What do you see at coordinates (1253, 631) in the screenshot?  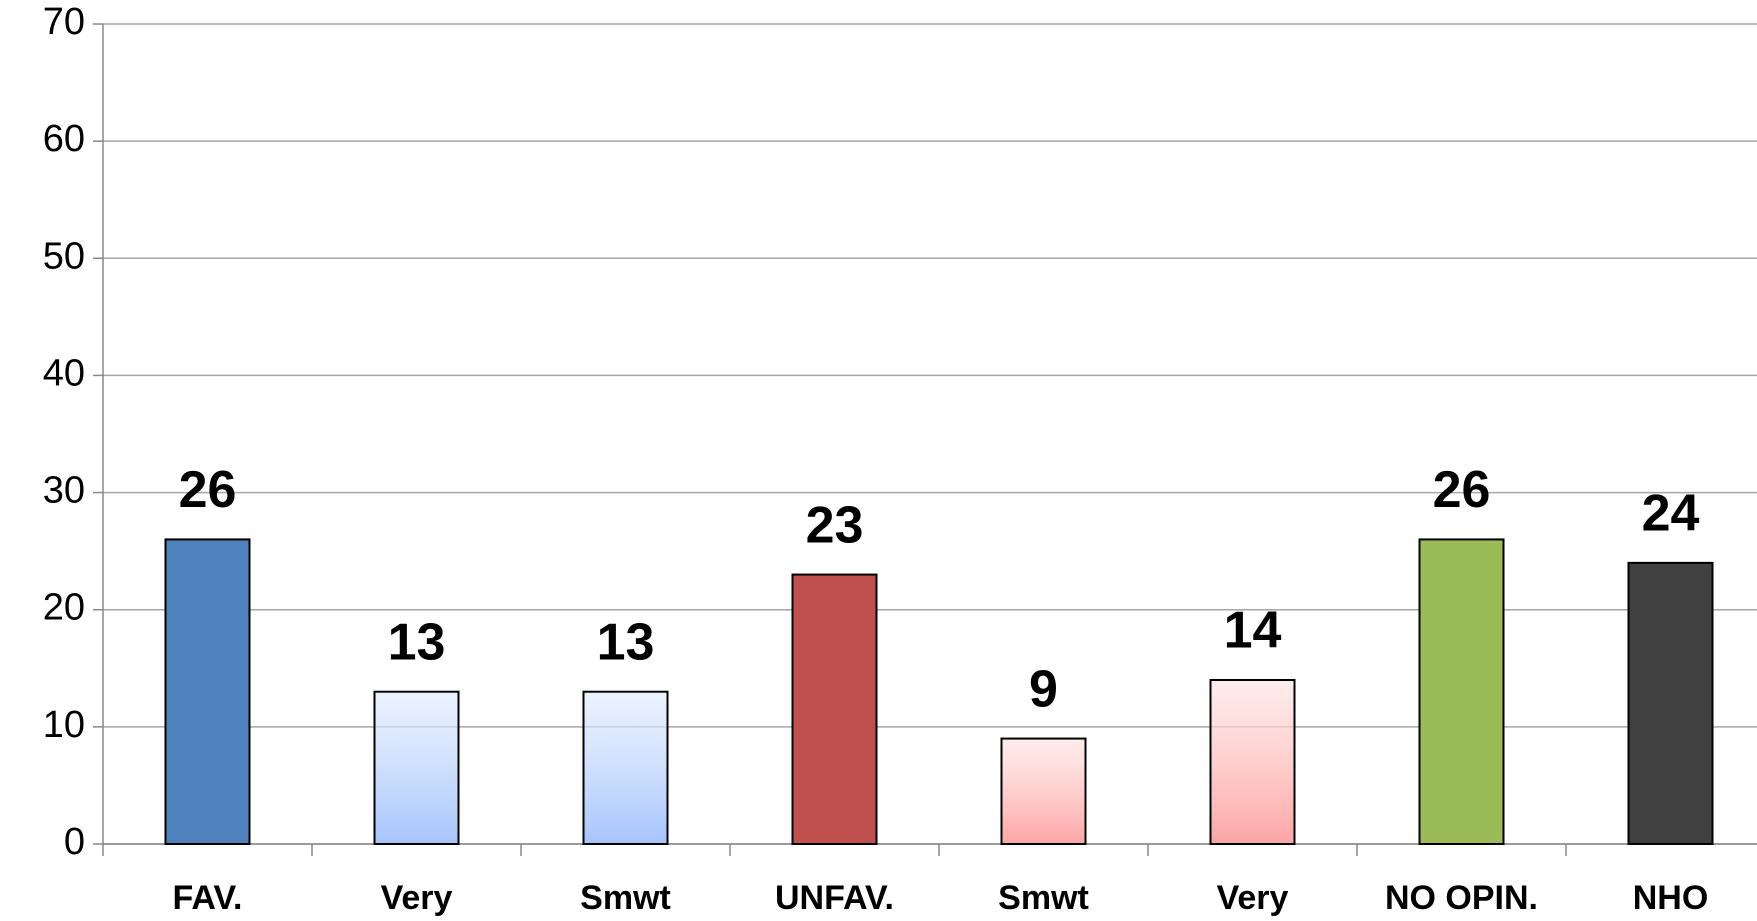 I see `value-label: 14` at bounding box center [1253, 631].